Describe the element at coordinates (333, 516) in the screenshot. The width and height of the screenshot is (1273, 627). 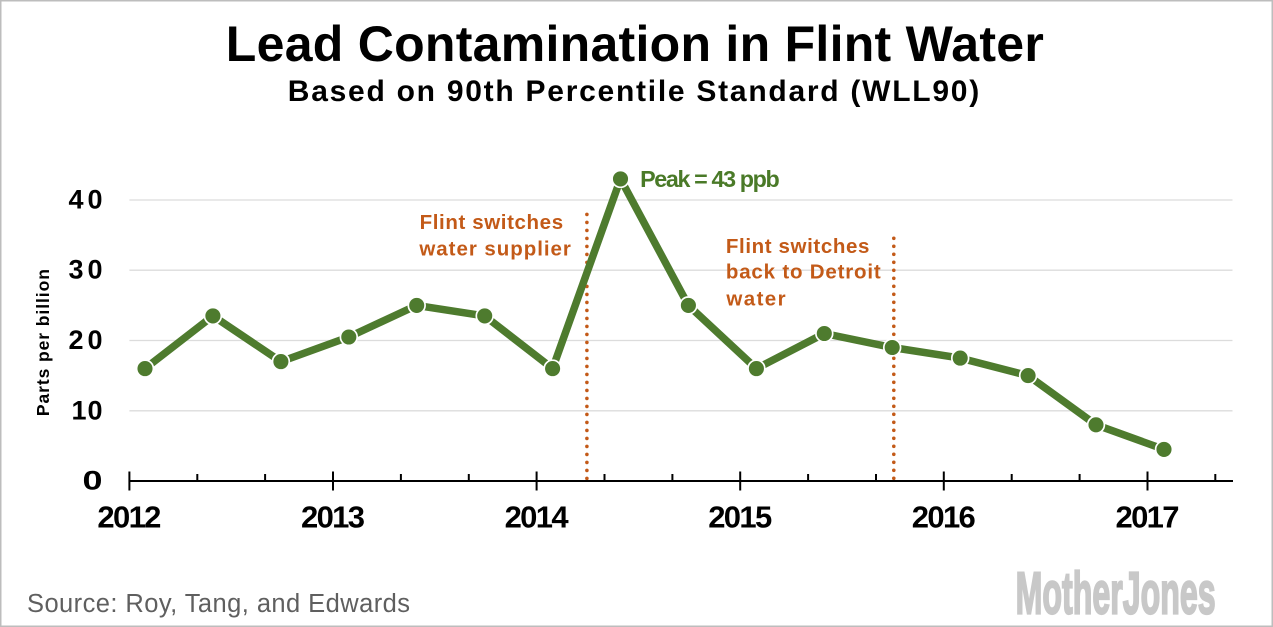
I see `svg-text: 2013` at that location.